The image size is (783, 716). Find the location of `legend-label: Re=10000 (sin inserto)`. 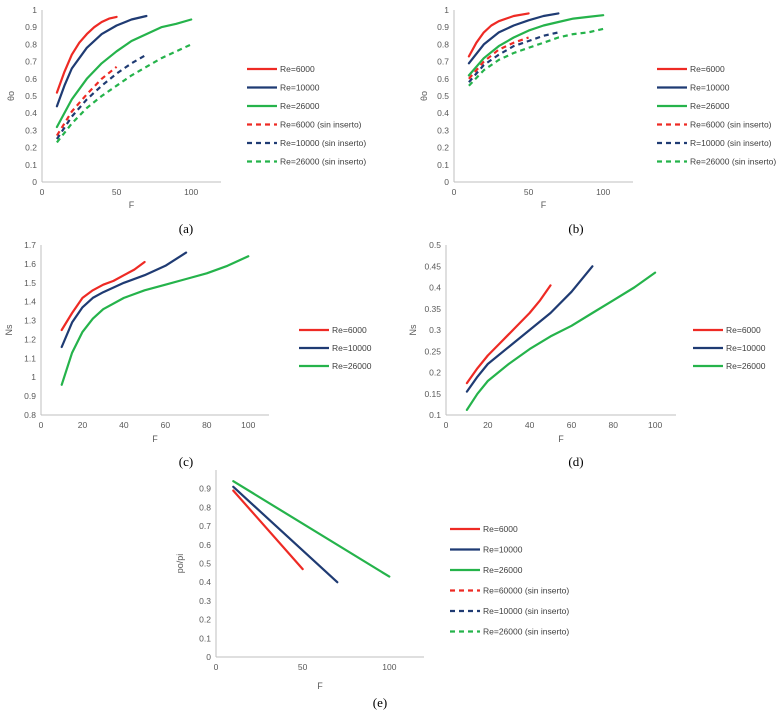

legend-label: Re=10000 (sin inserto) is located at coordinates (526, 611).